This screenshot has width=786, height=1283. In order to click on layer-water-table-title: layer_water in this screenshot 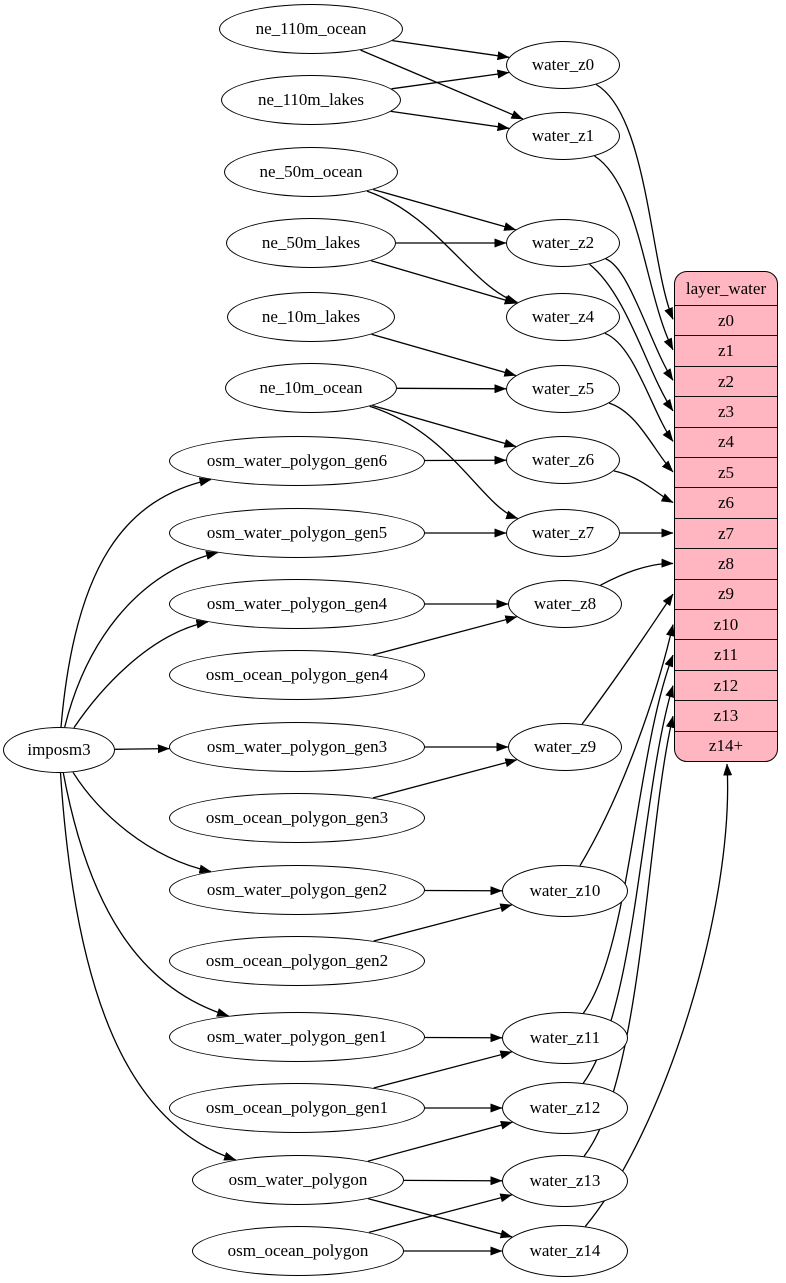, I will do `click(726, 288)`.